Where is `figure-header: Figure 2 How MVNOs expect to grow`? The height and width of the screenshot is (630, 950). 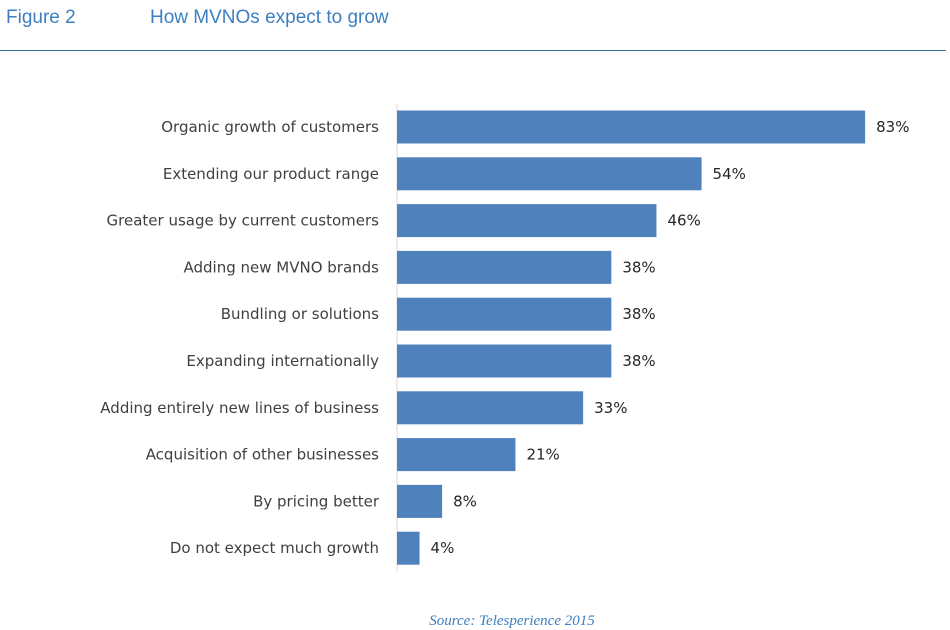 figure-header: Figure 2 How MVNOs expect to grow is located at coordinates (475, 26).